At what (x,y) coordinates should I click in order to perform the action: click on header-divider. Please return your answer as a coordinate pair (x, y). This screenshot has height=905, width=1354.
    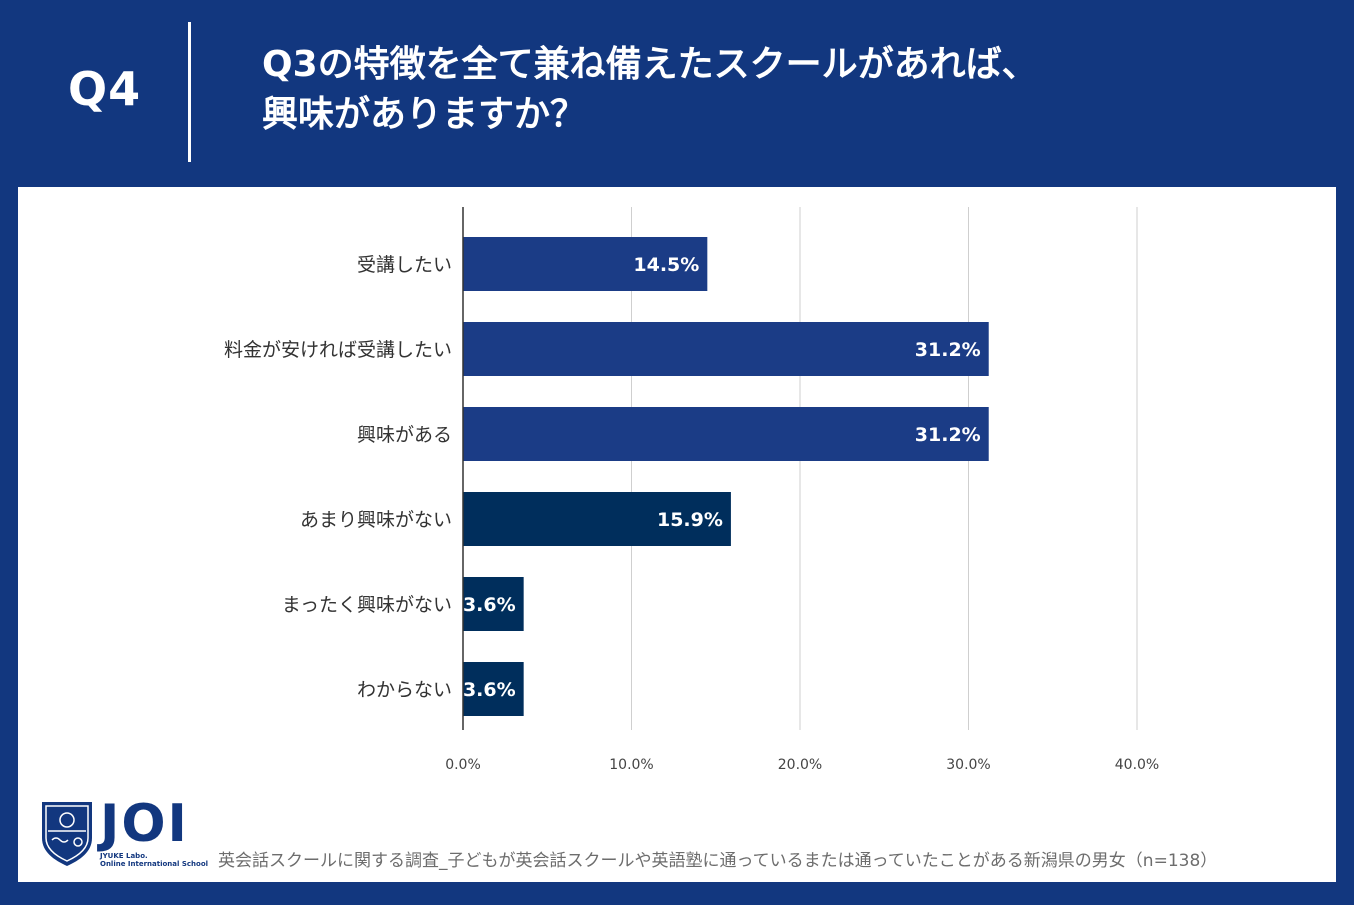
    Looking at the image, I should click on (189, 92).